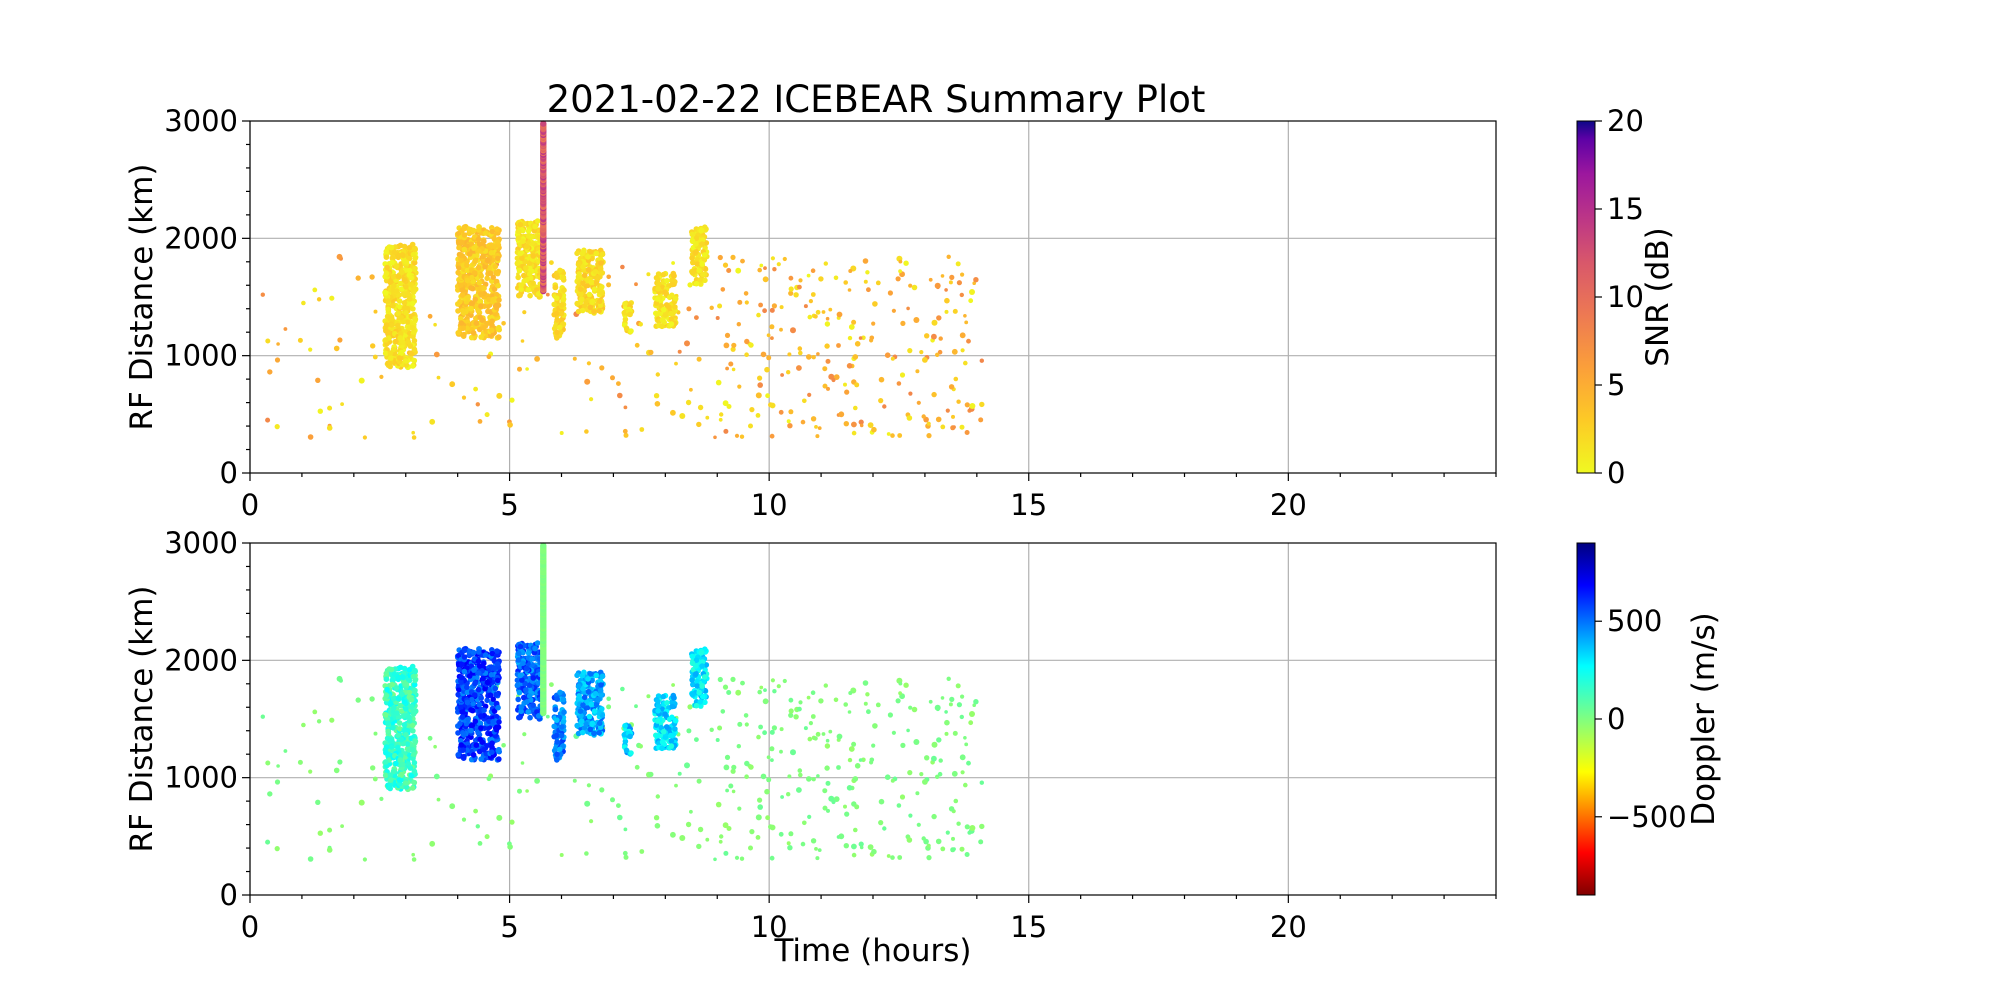 Image resolution: width=2000 pixels, height=1000 pixels. What do you see at coordinates (201, 660) in the screenshot?
I see `y-tick-label: 2000` at bounding box center [201, 660].